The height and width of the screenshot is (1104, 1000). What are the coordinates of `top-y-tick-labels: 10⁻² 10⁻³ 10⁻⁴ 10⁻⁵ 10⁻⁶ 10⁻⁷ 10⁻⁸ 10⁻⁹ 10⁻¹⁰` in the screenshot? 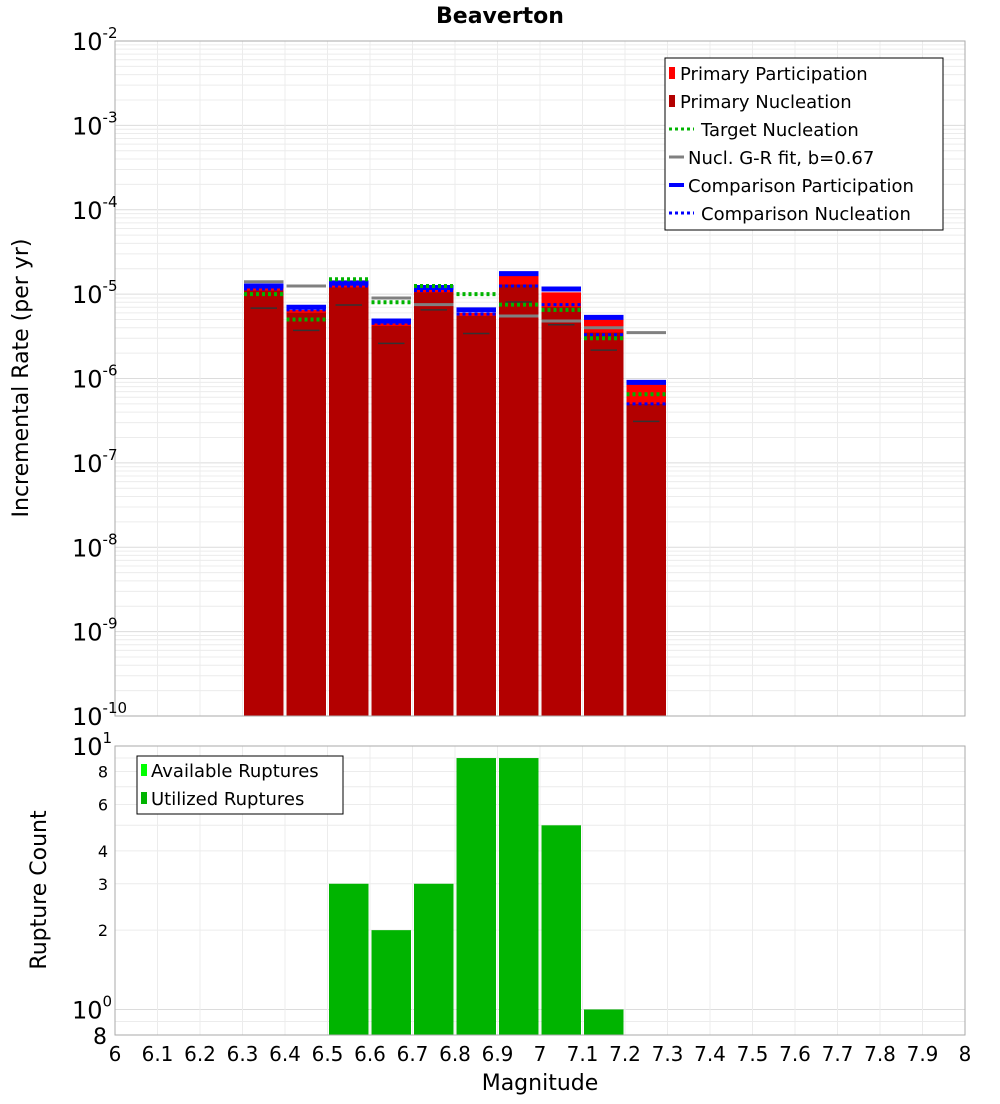 It's located at (99, 377).